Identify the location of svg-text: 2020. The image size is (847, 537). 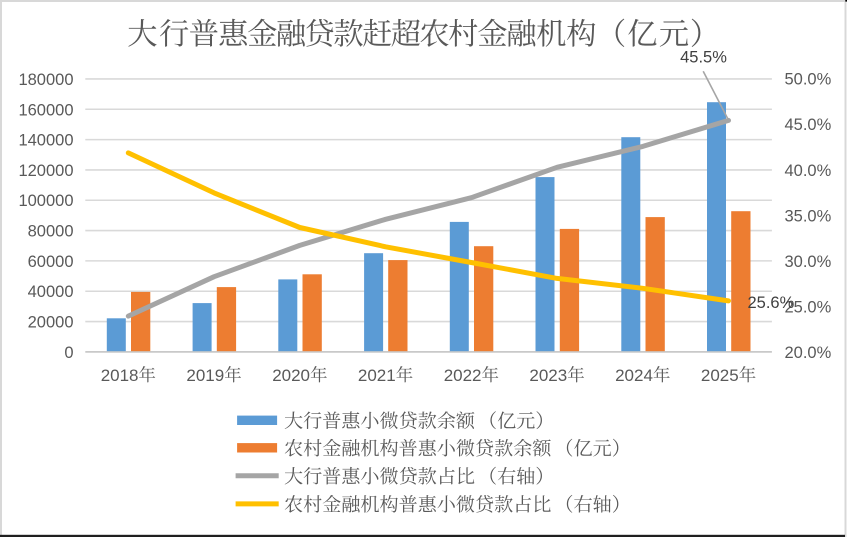
(291, 375).